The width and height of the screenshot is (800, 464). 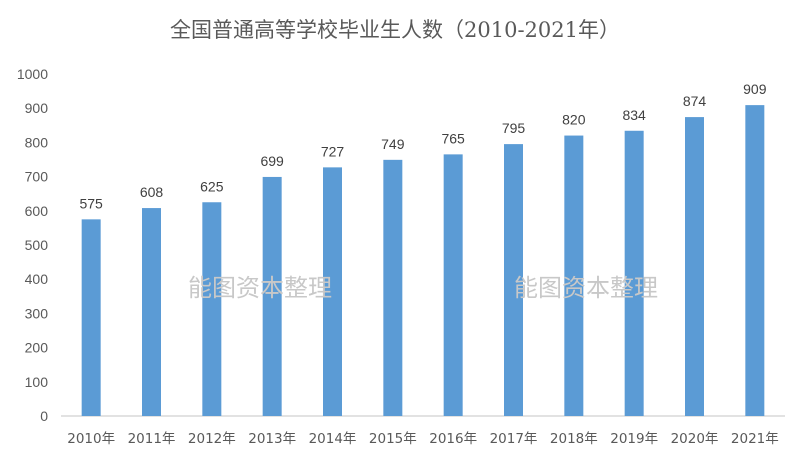 What do you see at coordinates (272, 439) in the screenshot?
I see `x-tick-label: 2013年` at bounding box center [272, 439].